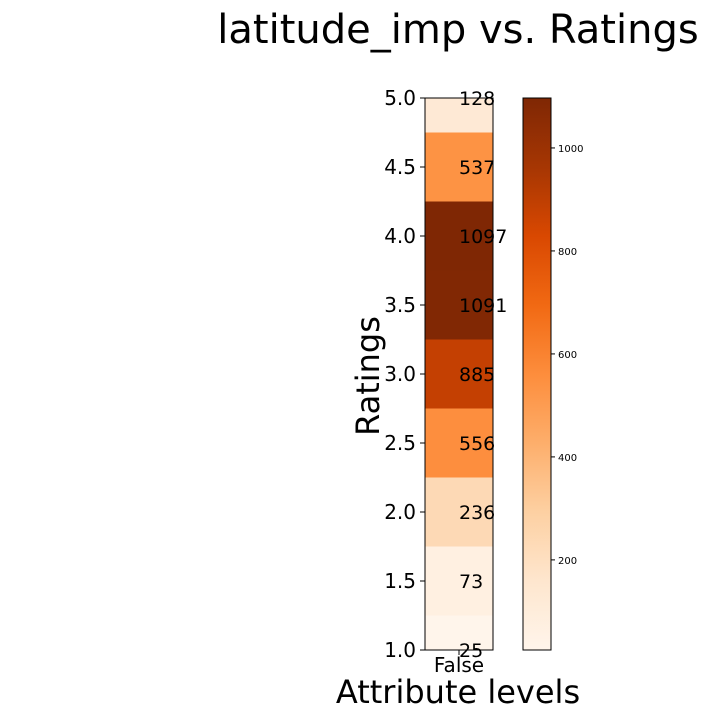 The height and width of the screenshot is (720, 720). I want to click on colorbar-tick-label: 200, so click(567, 561).